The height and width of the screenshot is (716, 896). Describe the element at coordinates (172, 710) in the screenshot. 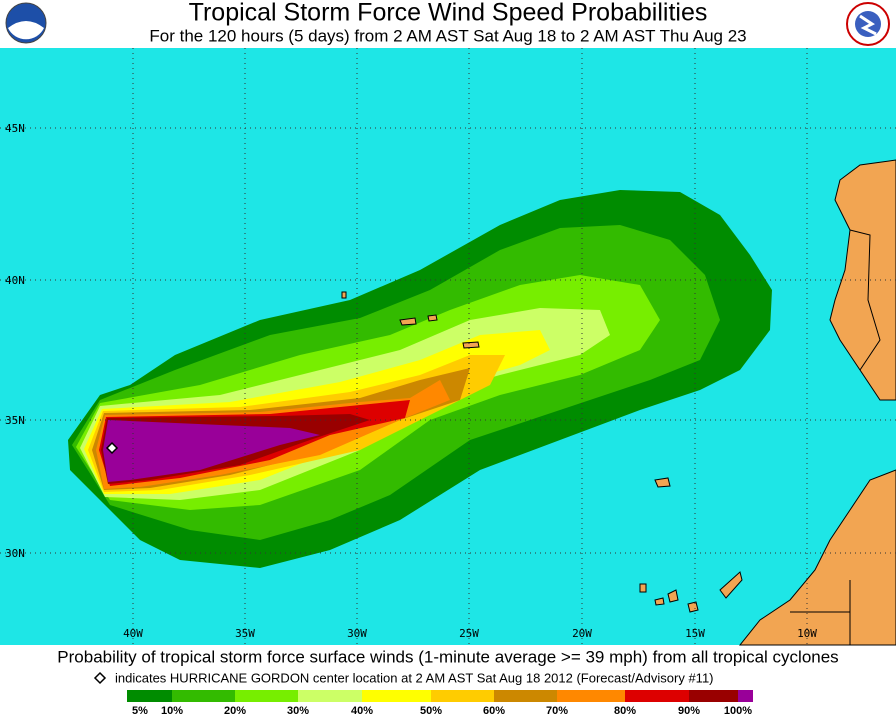

I see `legend-label: 10%` at that location.